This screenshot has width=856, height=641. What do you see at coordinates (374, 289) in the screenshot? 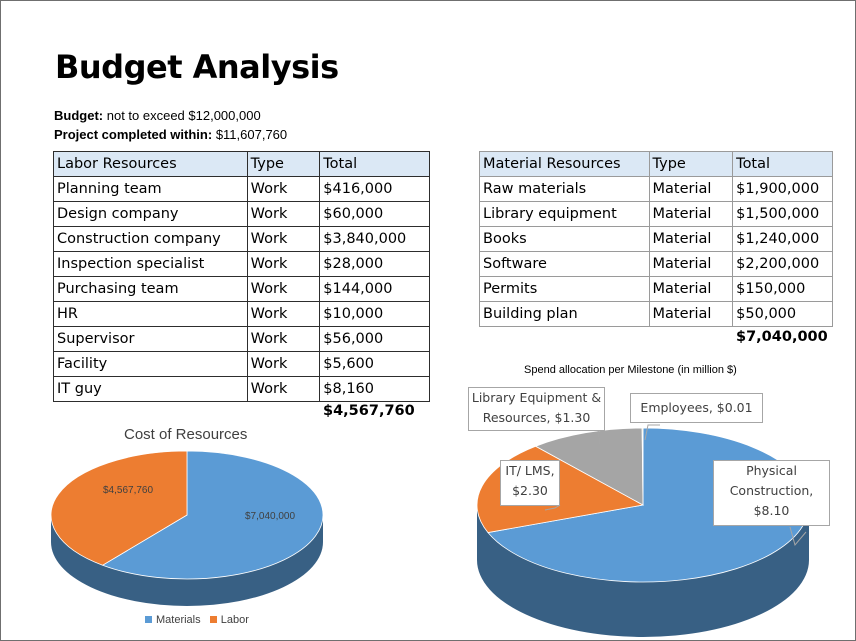
I see `table-cell: $144,000` at bounding box center [374, 289].